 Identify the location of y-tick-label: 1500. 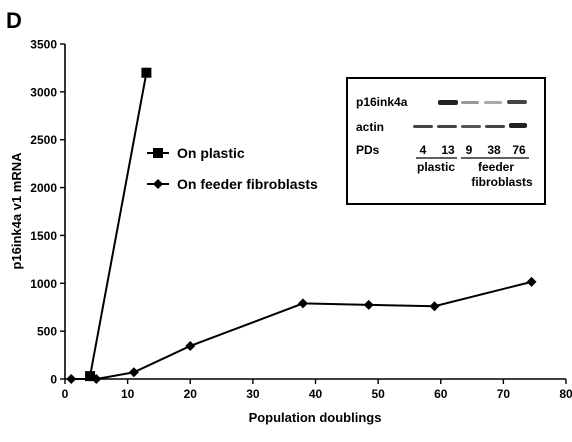
(43, 236).